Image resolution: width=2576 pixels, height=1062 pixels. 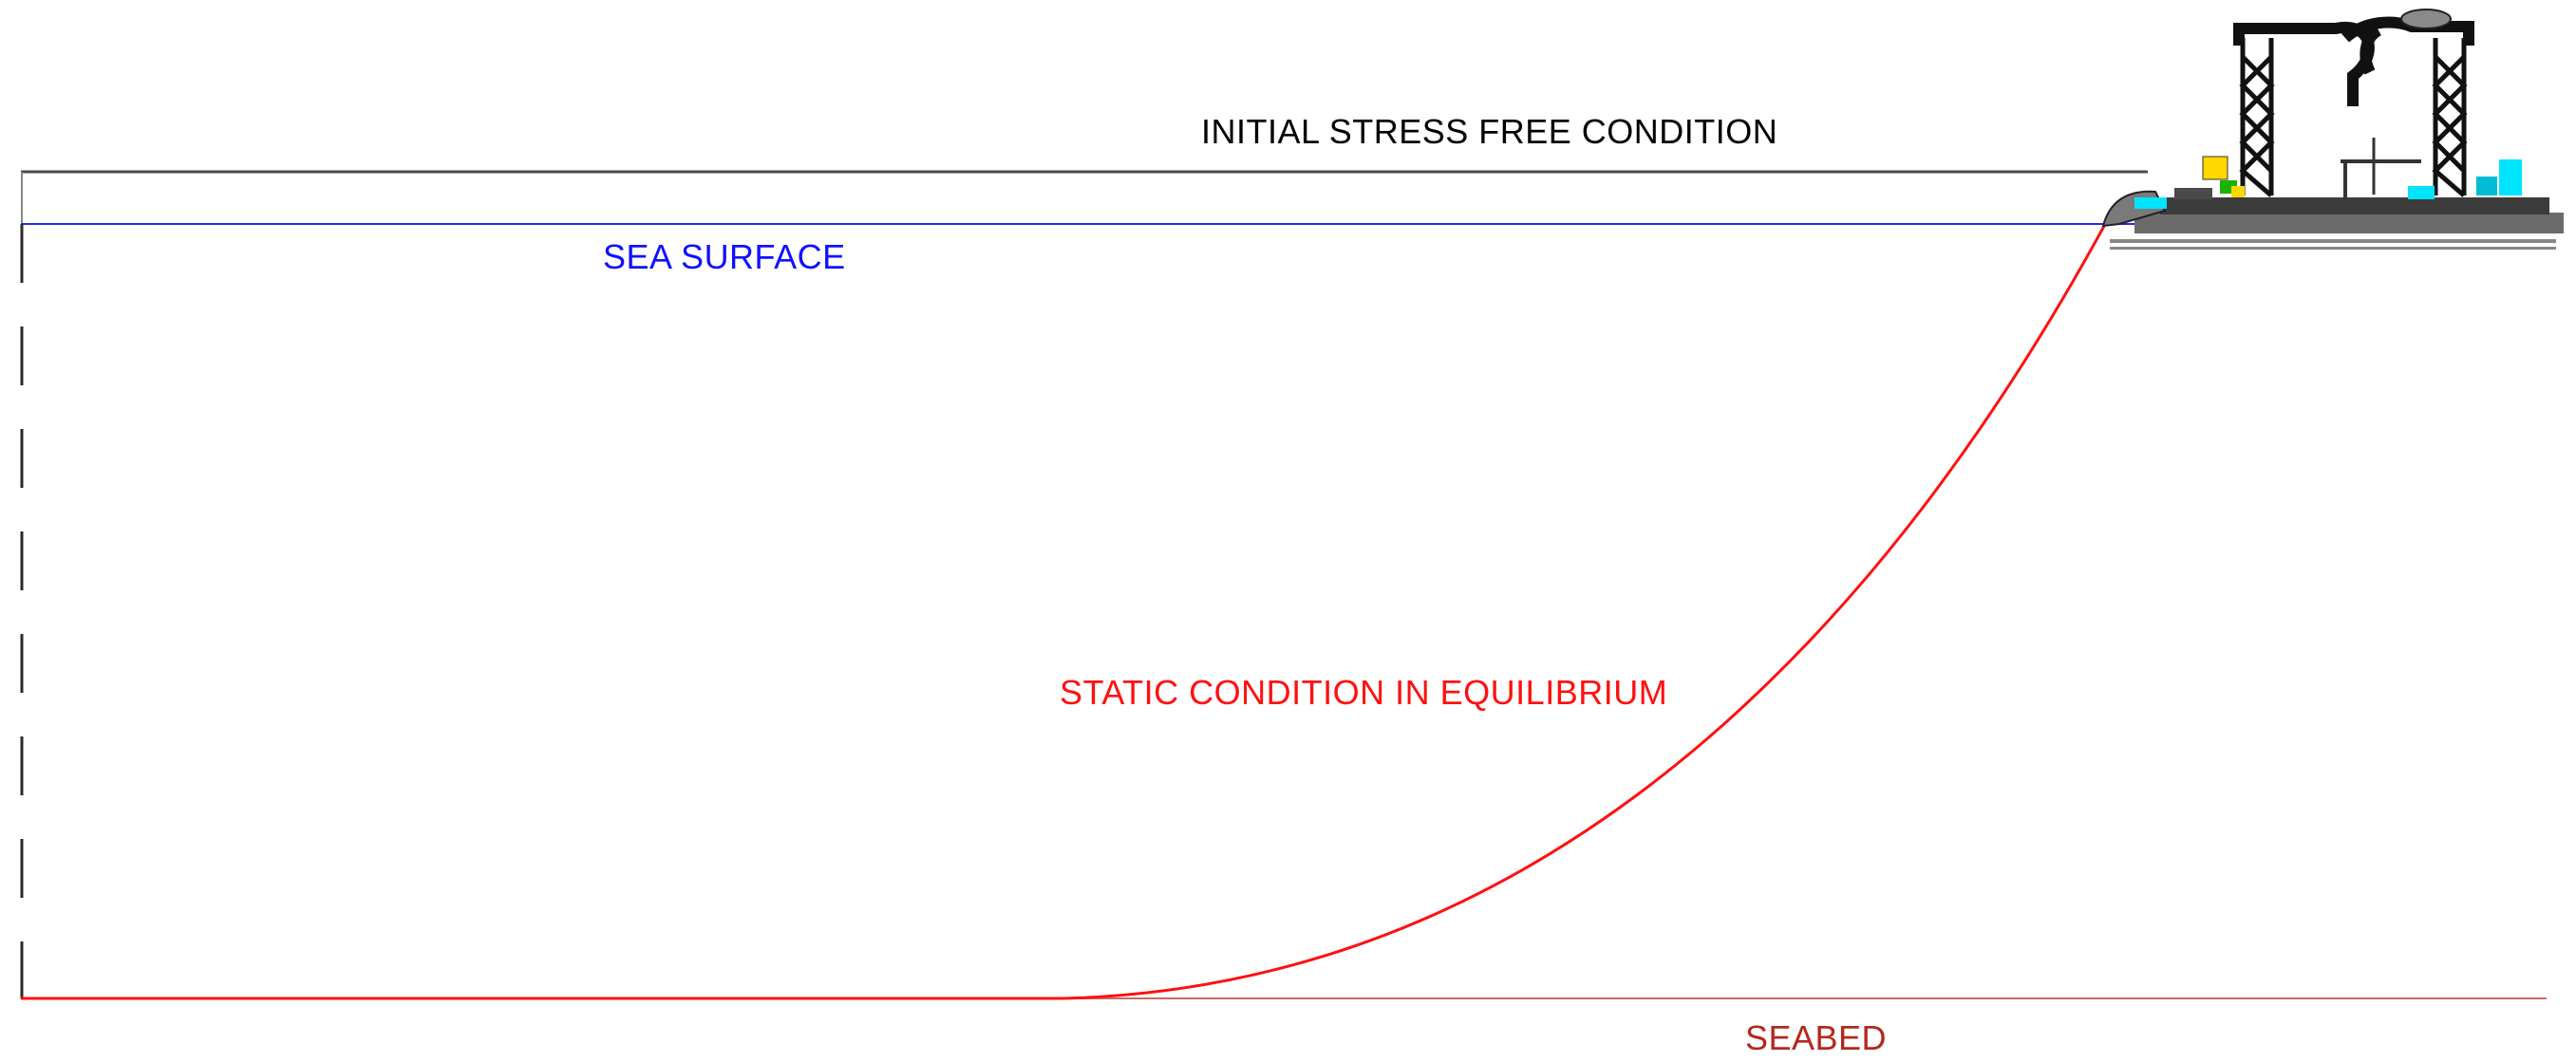 I want to click on initial-stress-free-label: INITIAL STRESS FREE CONDITION, so click(x=1489, y=131).